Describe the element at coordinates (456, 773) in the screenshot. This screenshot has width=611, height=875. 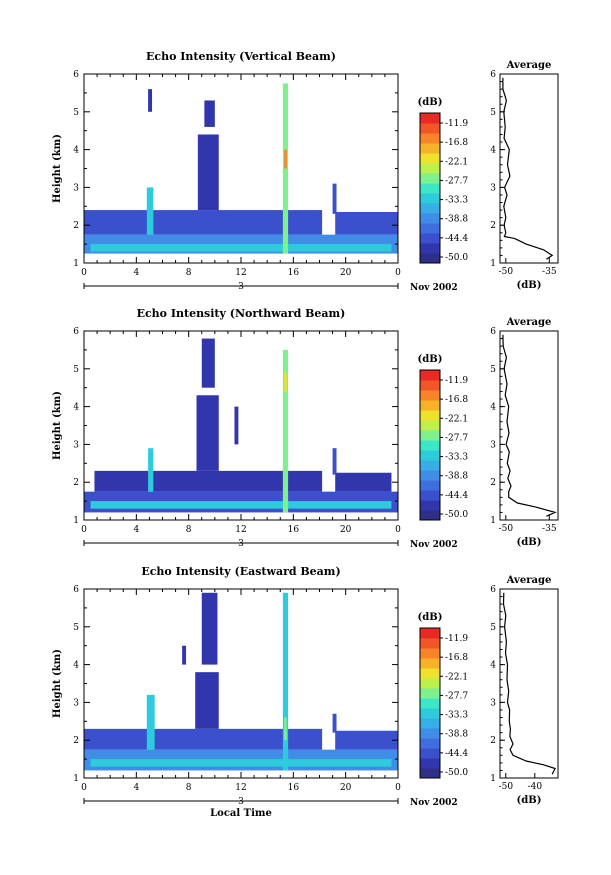
I see `colorbar-label: -50.0` at that location.